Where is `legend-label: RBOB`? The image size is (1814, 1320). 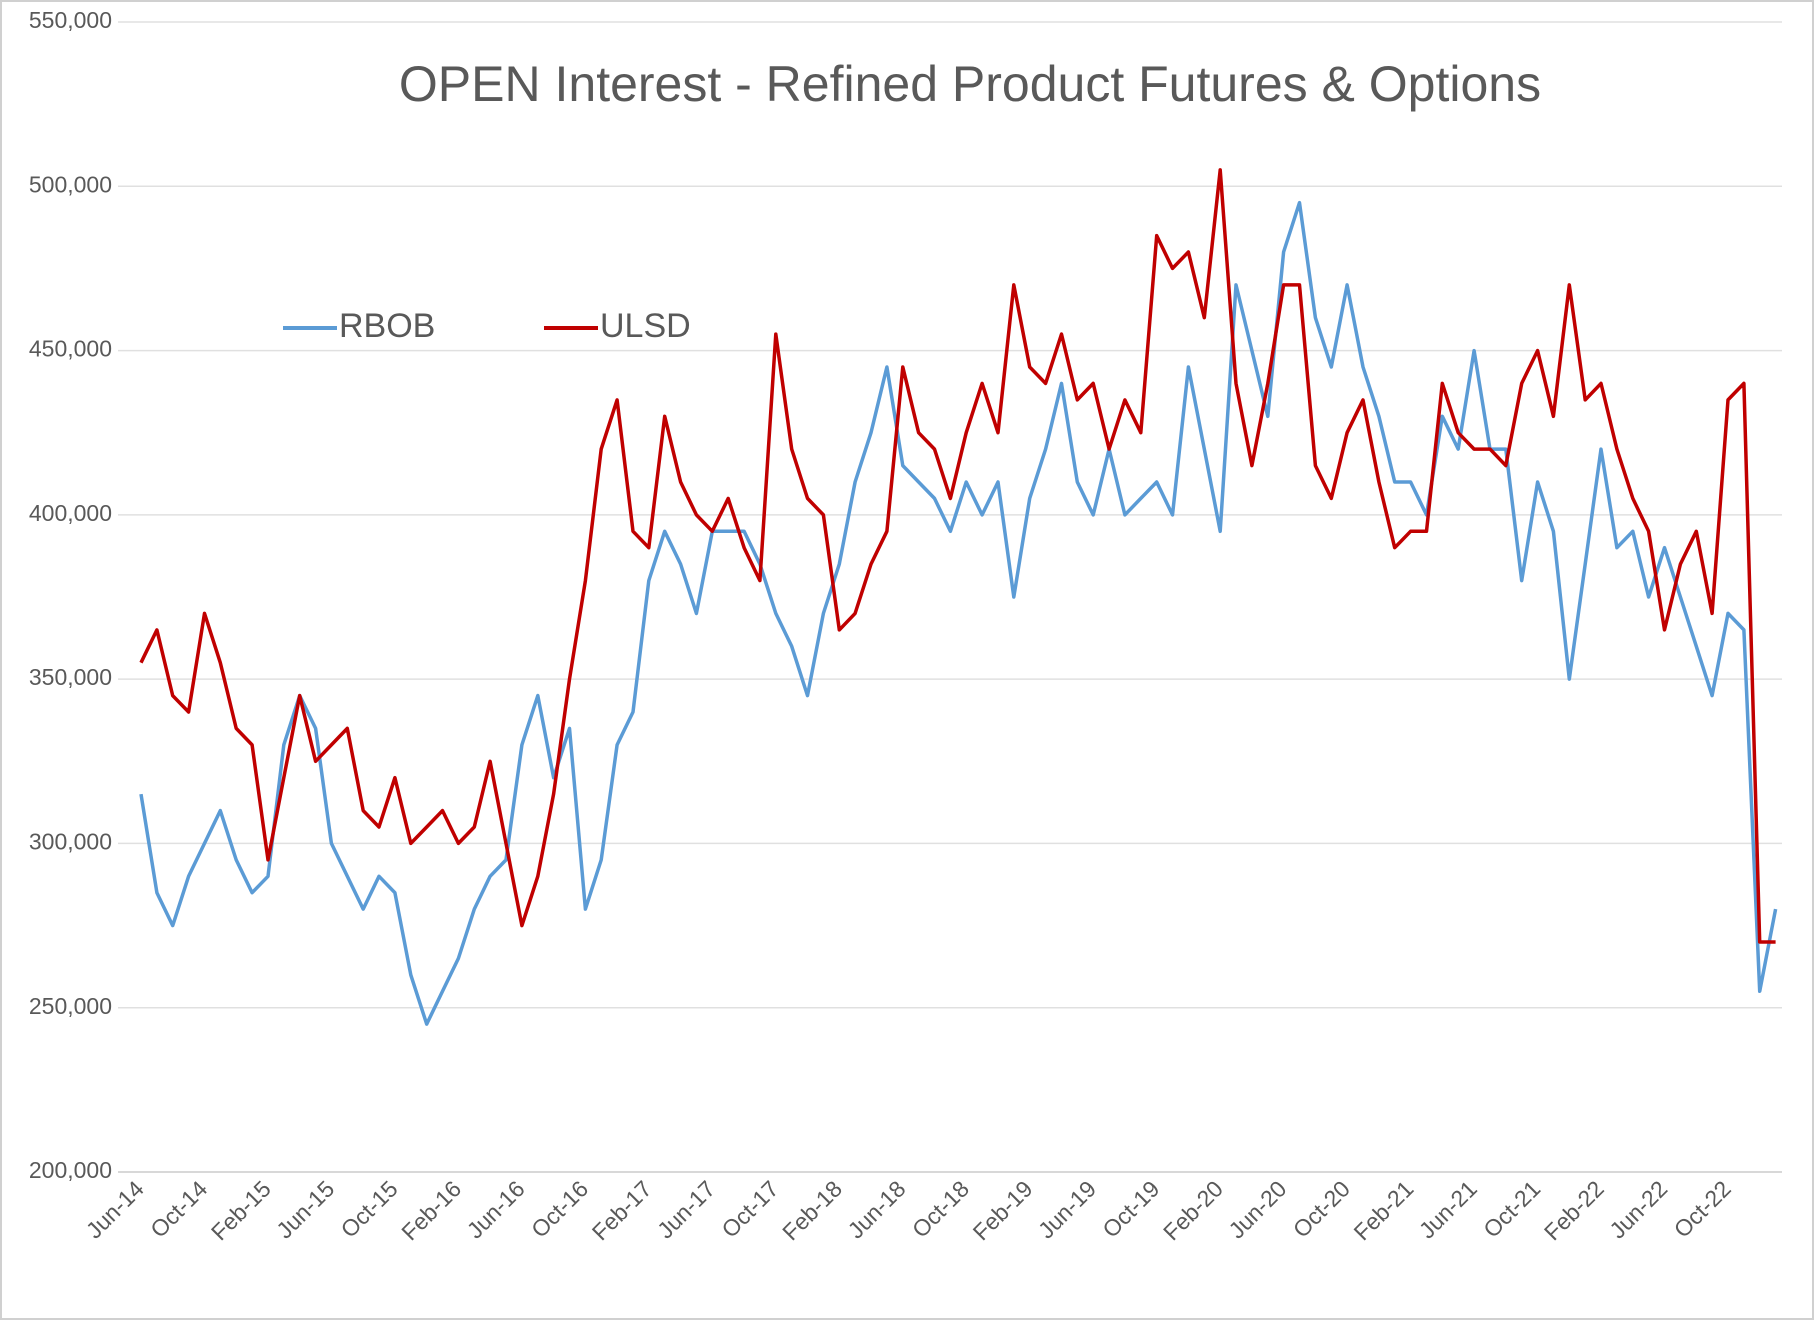 legend-label: RBOB is located at coordinates (387, 326).